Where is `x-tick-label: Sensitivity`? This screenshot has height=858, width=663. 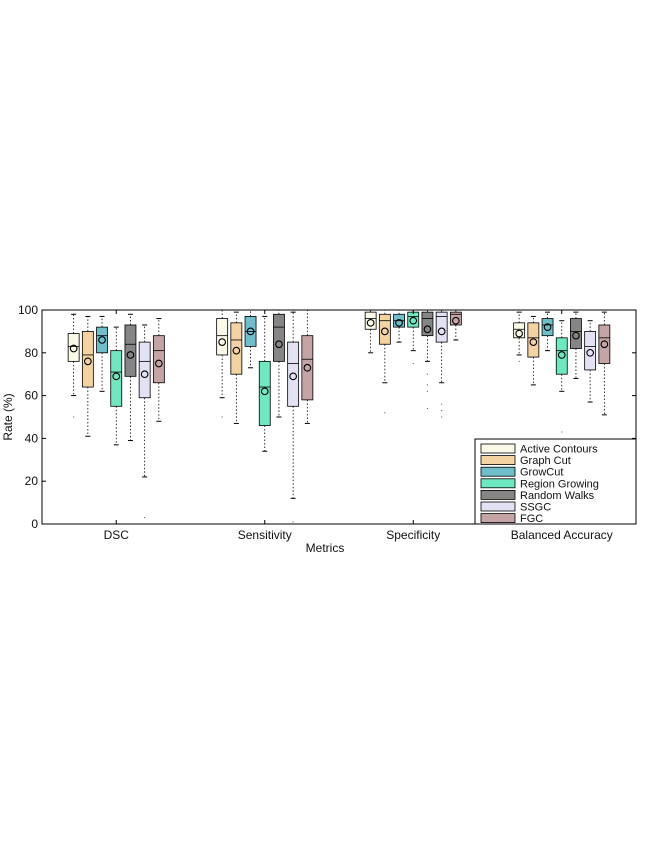 x-tick-label: Sensitivity is located at coordinates (265, 535).